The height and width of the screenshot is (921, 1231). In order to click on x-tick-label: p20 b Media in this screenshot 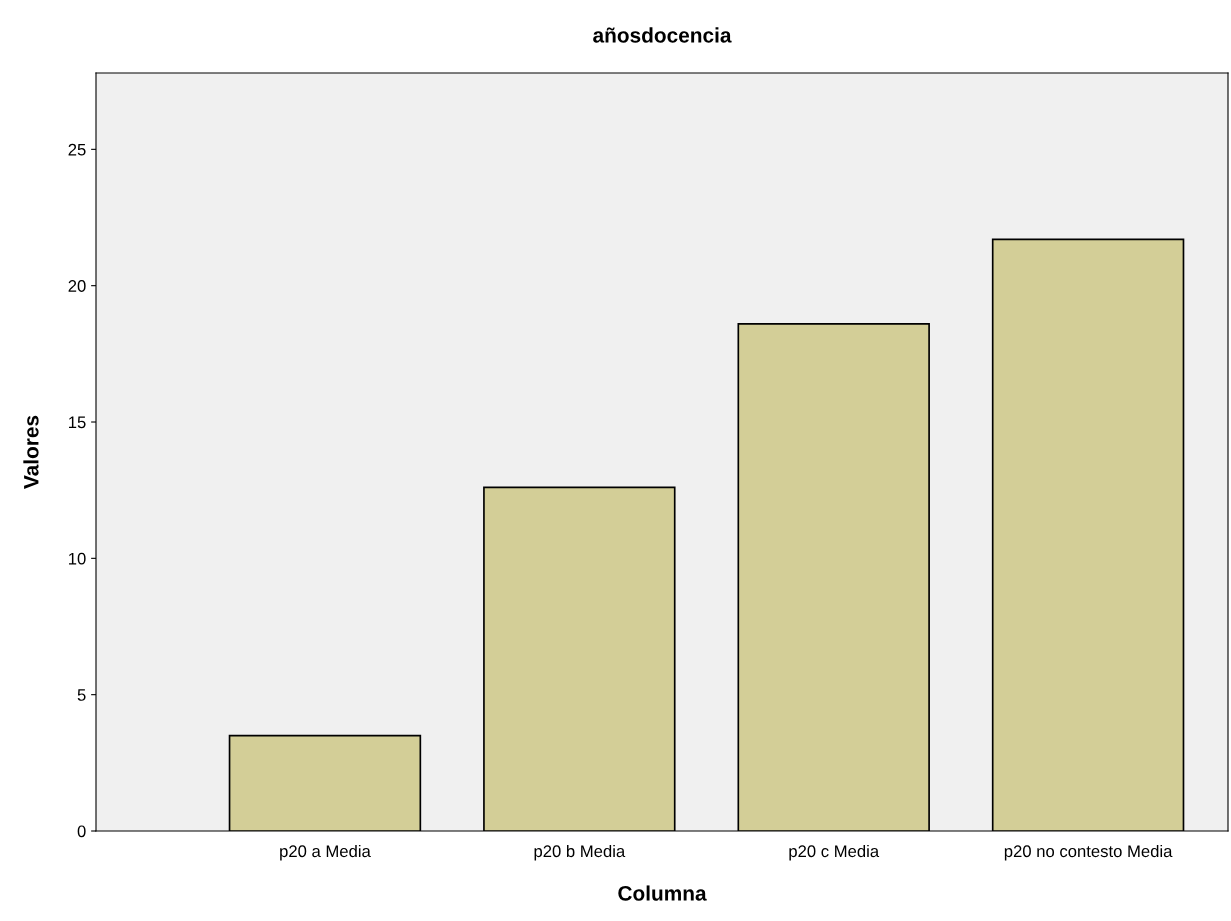, I will do `click(580, 852)`.